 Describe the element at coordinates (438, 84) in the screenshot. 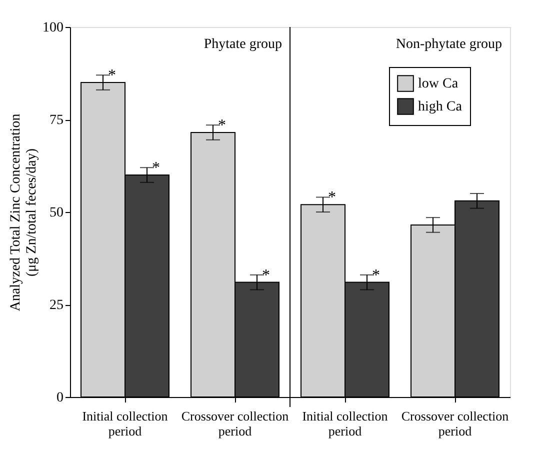

I see `legend-label: low Ca` at that location.